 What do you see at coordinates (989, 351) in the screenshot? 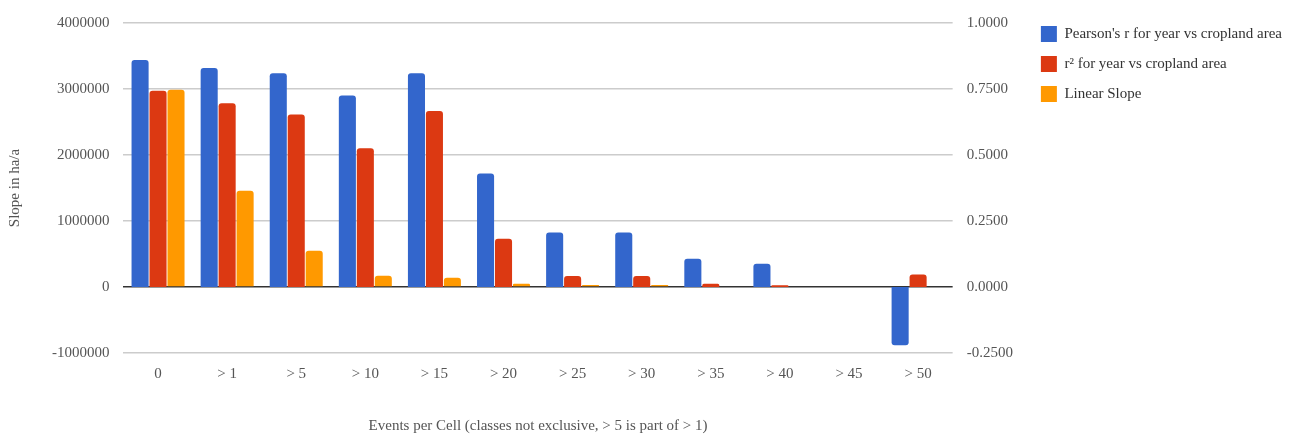
I see `y2-tick-label: -0.2500` at bounding box center [989, 351].